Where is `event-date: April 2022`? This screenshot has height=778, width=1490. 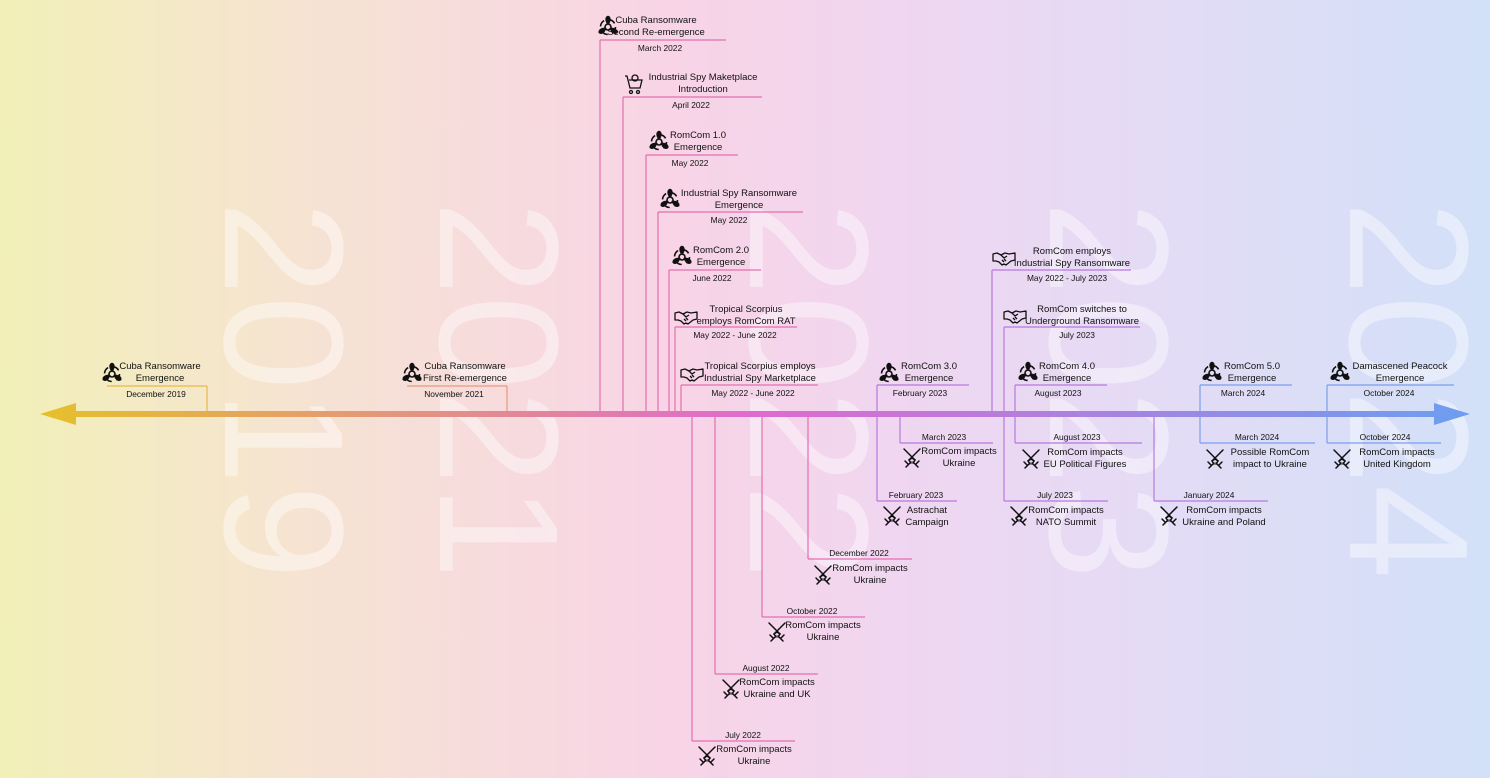 event-date: April 2022 is located at coordinates (691, 105).